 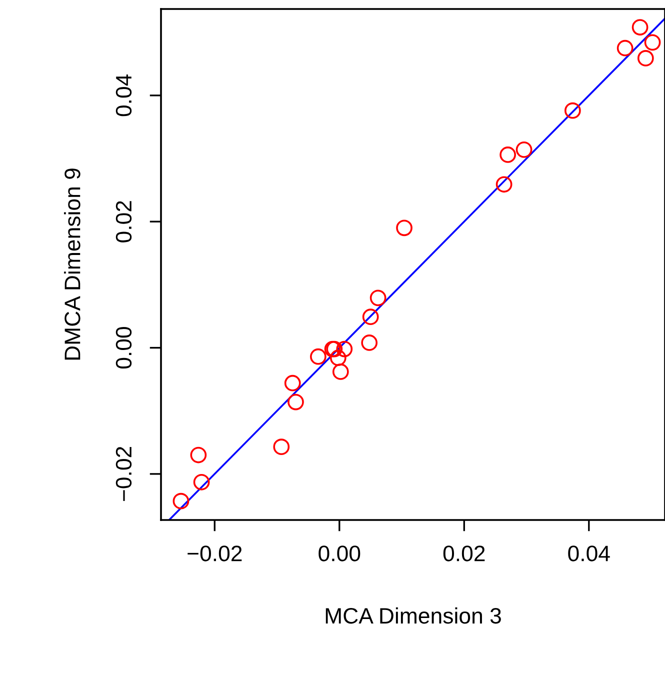 What do you see at coordinates (124, 473) in the screenshot?
I see `y-tick-label: −0.02` at bounding box center [124, 473].